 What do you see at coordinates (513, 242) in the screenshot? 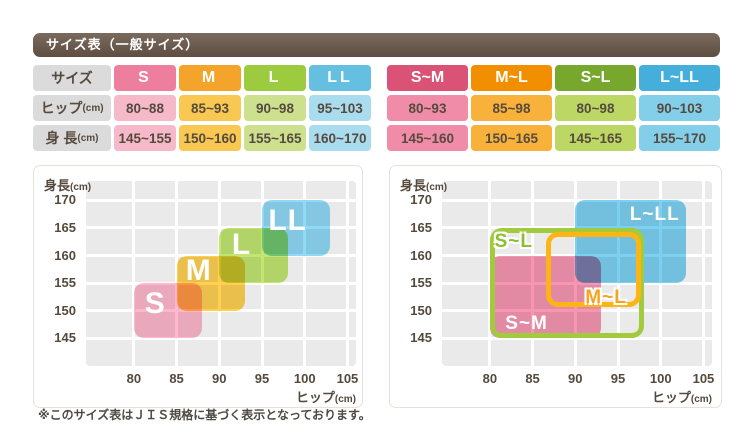
I see `size-region-label-S~L: S~L` at bounding box center [513, 242].